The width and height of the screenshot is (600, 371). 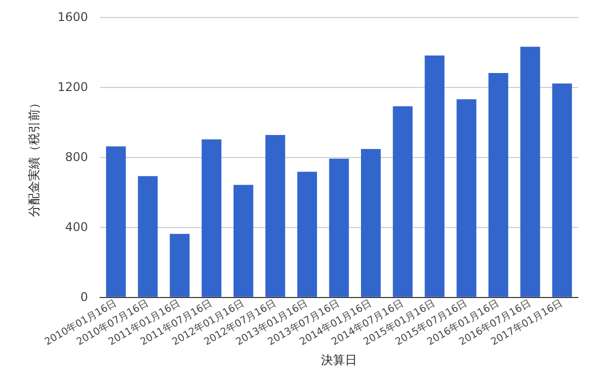 I want to click on y-tick-label: 400, so click(x=76, y=227).